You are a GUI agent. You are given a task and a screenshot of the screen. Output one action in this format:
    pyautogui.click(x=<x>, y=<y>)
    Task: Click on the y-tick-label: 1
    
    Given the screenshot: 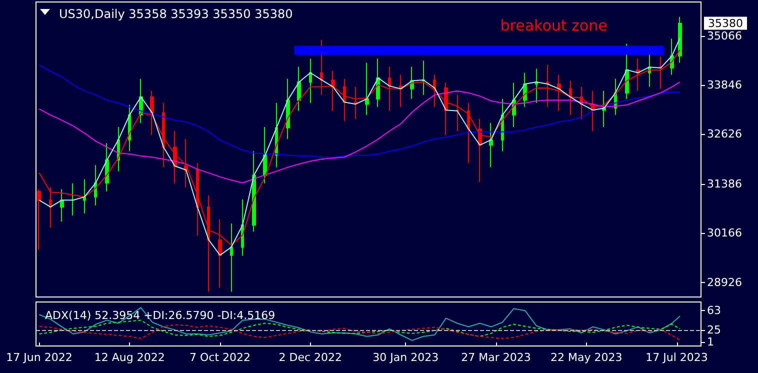 What is the action you would take?
    pyautogui.click(x=710, y=341)
    